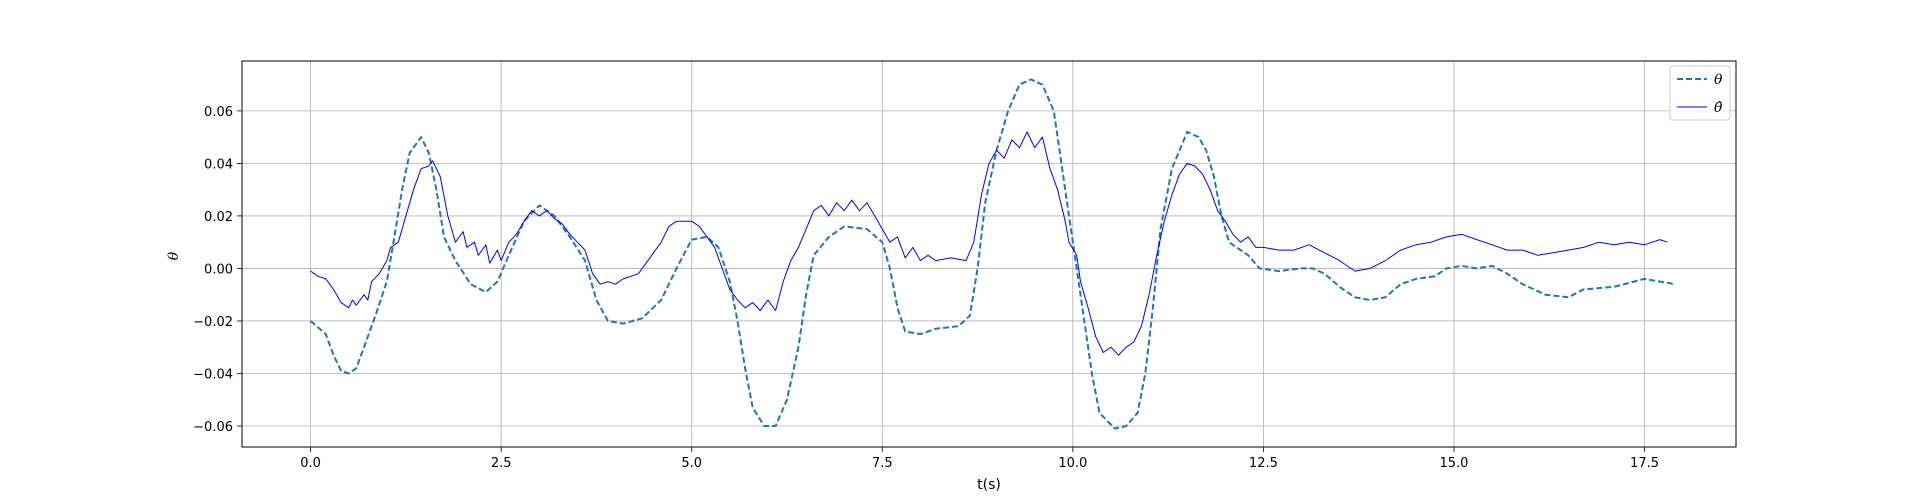 The width and height of the screenshot is (1920, 500). I want to click on y-axis-label: θ, so click(174, 255).